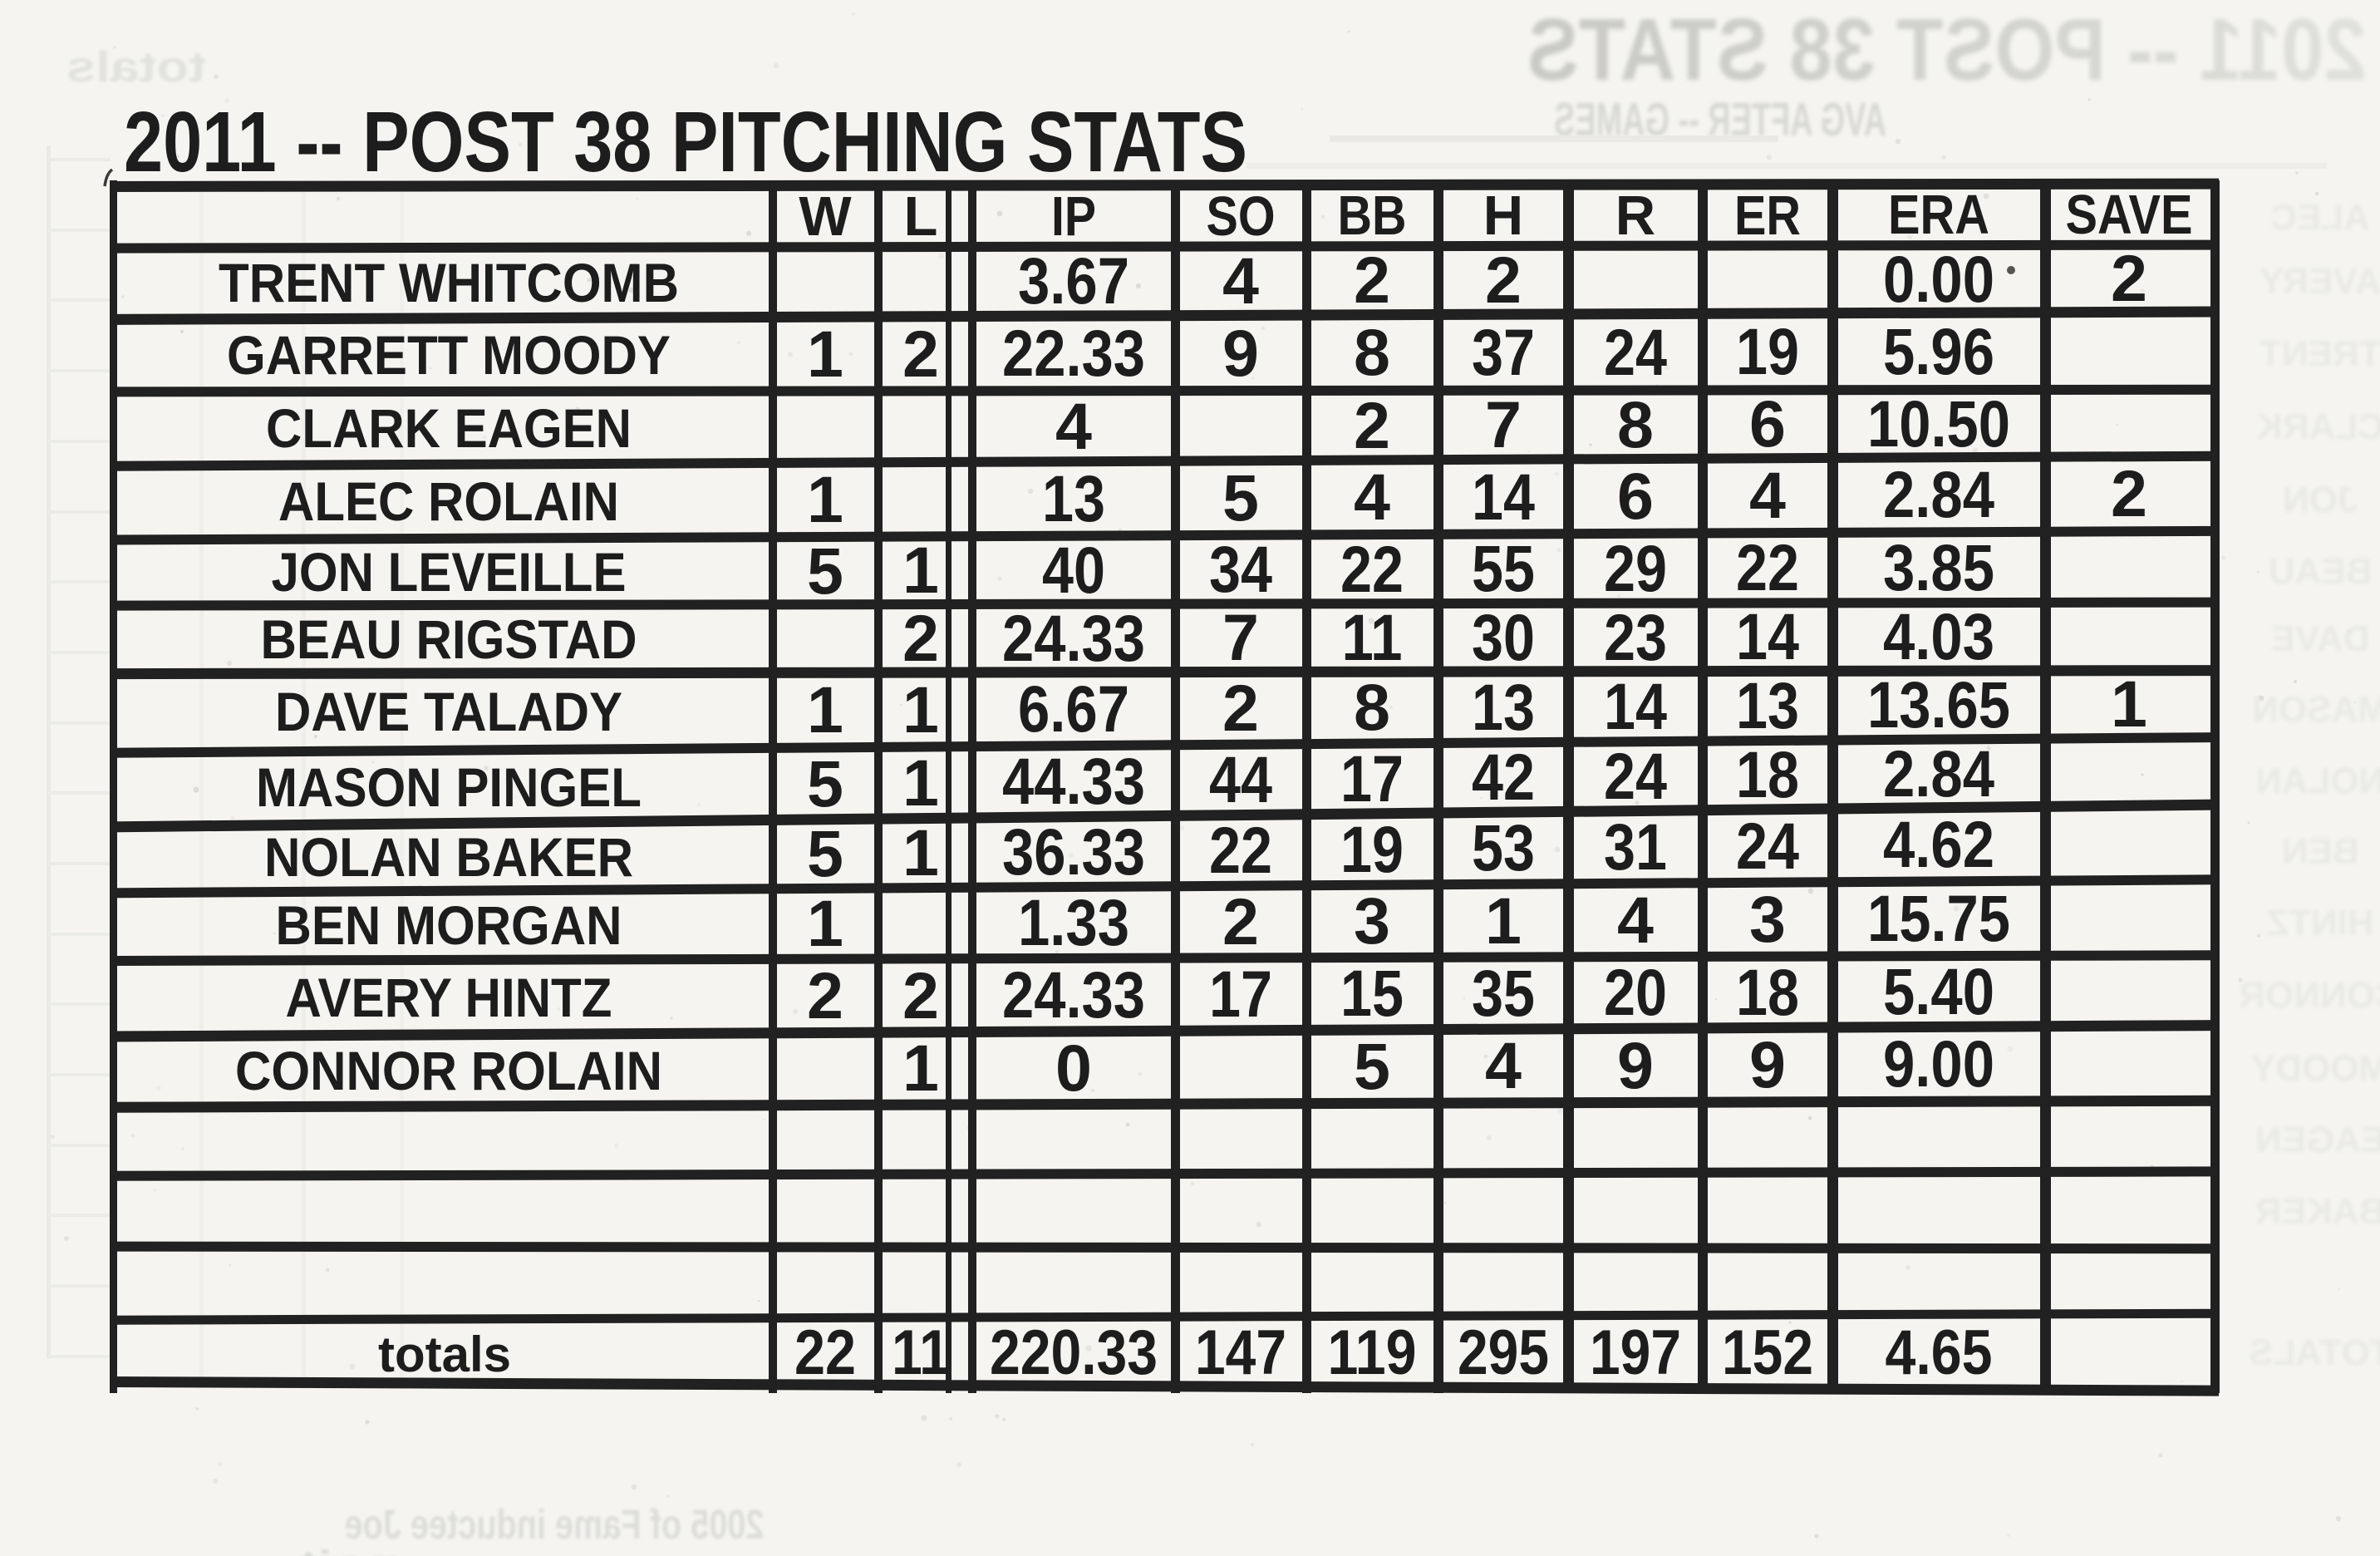  Describe the element at coordinates (136, 67) in the screenshot. I see `svg-text: totals` at that location.